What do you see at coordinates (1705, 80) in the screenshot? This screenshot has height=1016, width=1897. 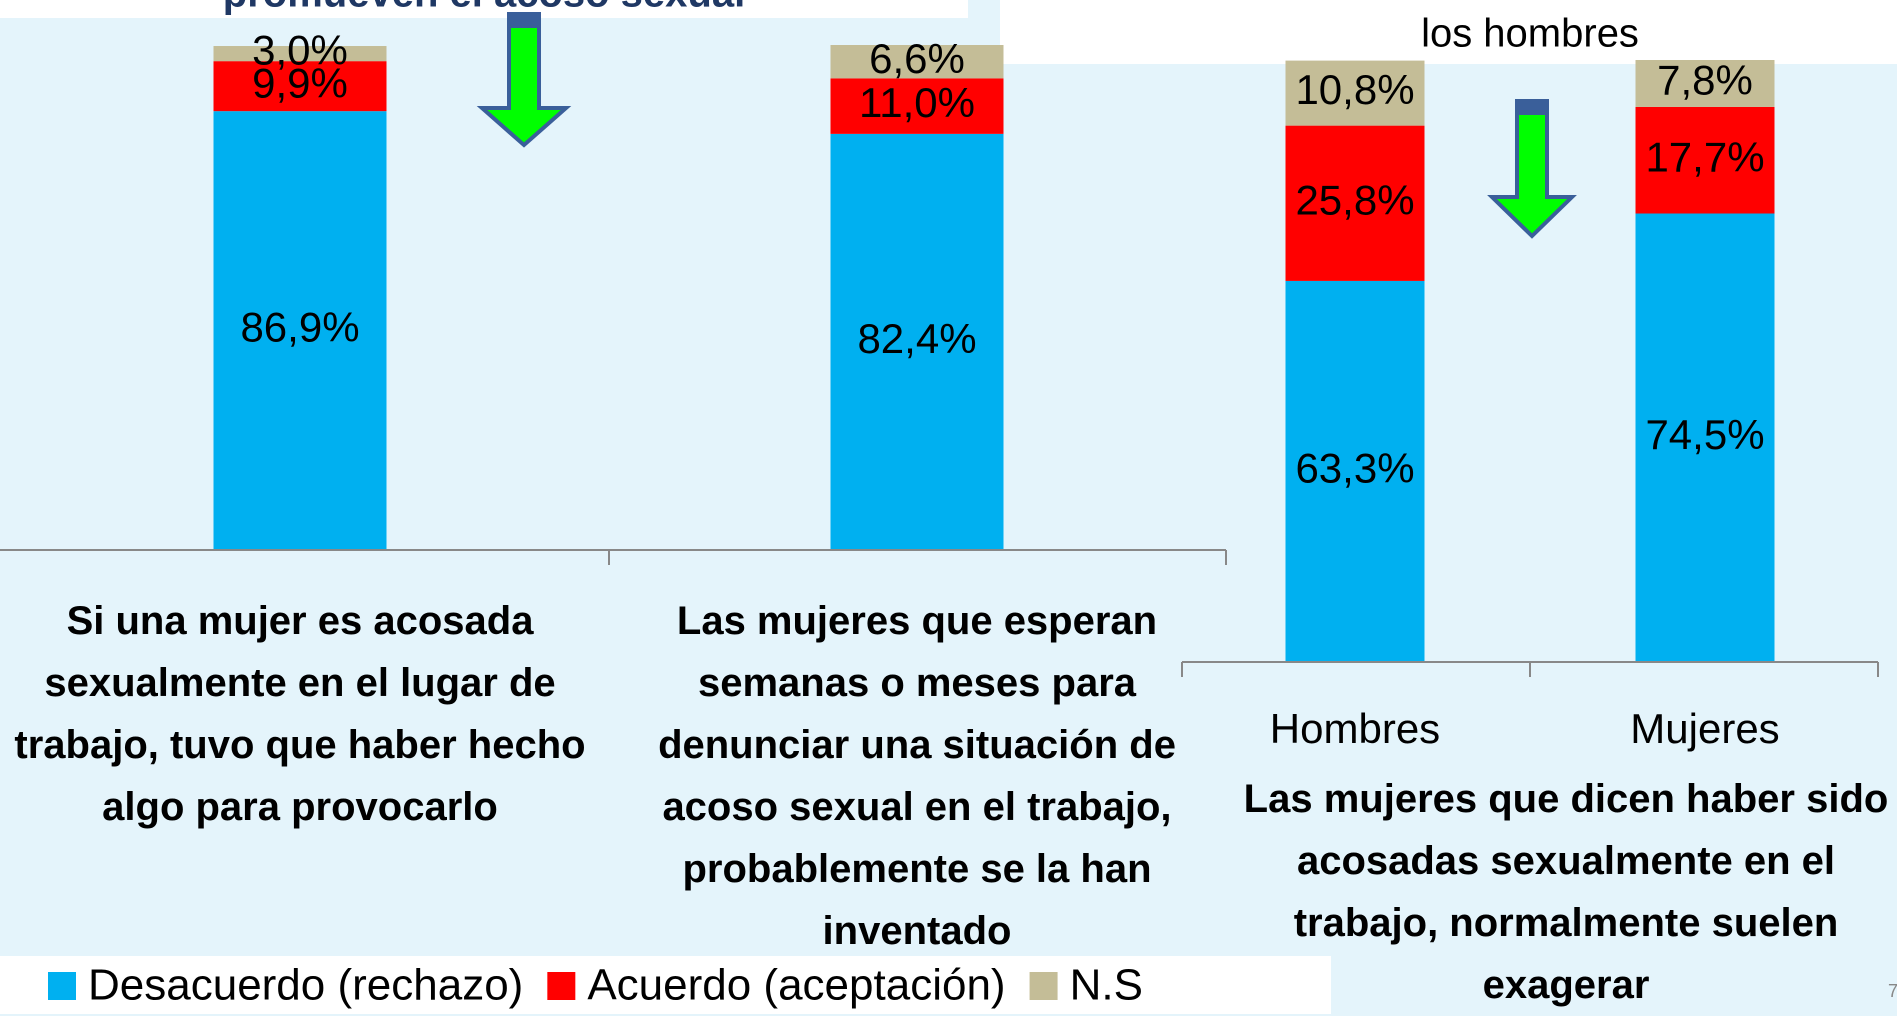 I see `data-label: 7,8%` at bounding box center [1705, 80].